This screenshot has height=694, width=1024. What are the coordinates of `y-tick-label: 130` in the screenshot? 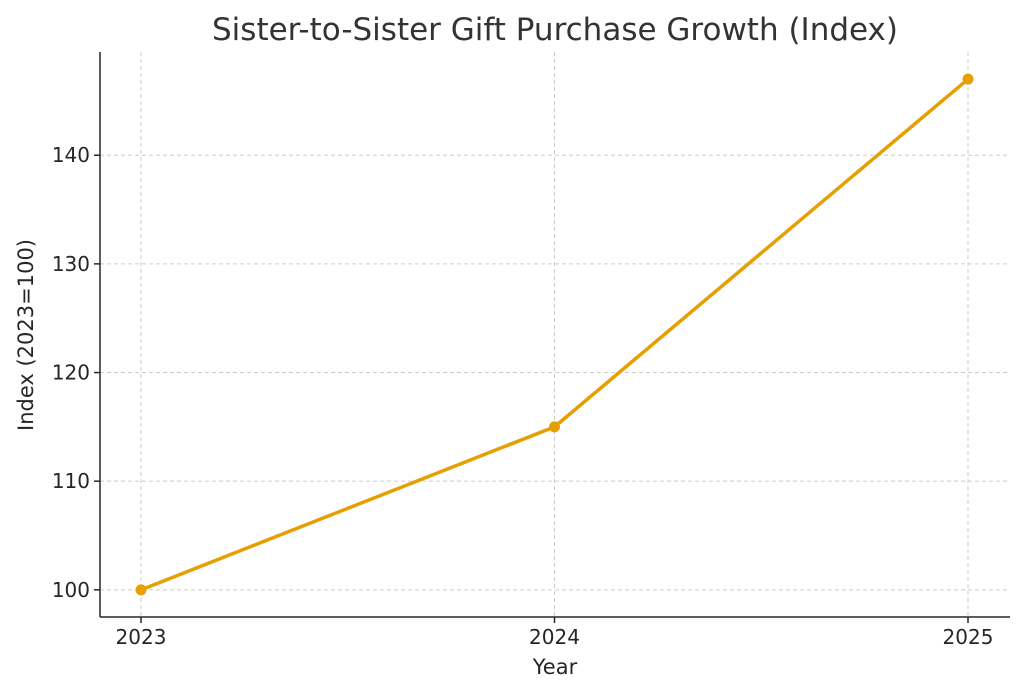 It's located at (71, 264).